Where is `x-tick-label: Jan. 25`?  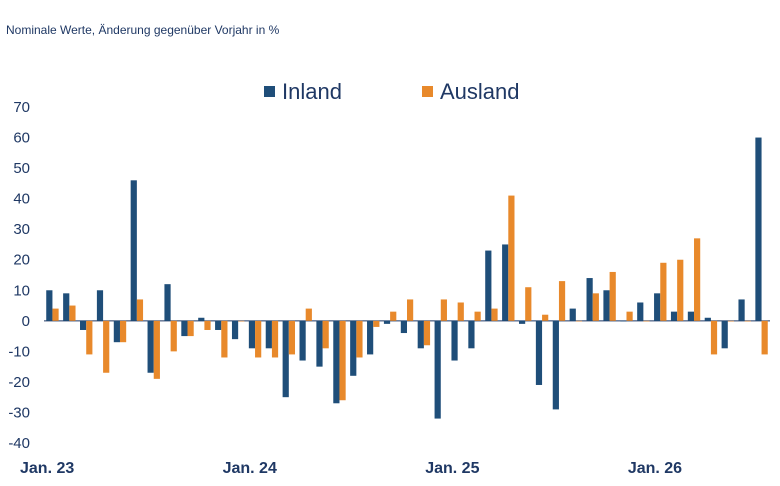
x-tick-label: Jan. 25 is located at coordinates (452, 468).